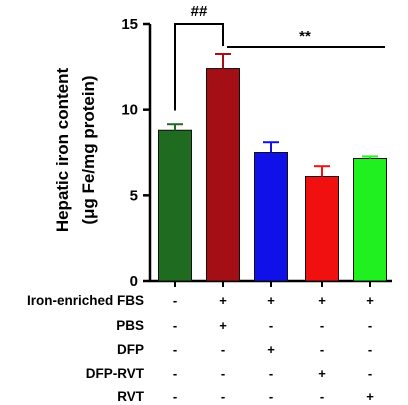  What do you see at coordinates (134, 195) in the screenshot?
I see `y-tick-label: 5` at bounding box center [134, 195].